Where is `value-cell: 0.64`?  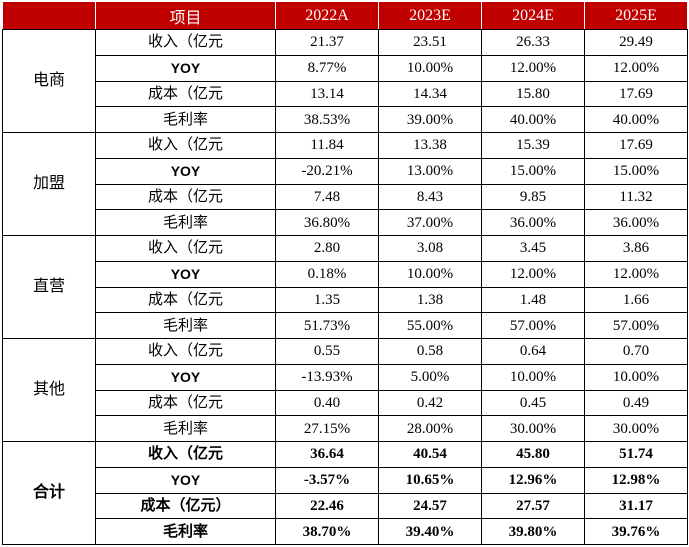
value-cell: 0.64 is located at coordinates (533, 351).